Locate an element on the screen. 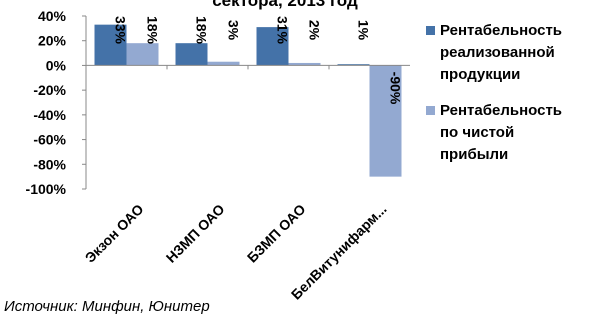  legend-swatch-realized is located at coordinates (430, 30).